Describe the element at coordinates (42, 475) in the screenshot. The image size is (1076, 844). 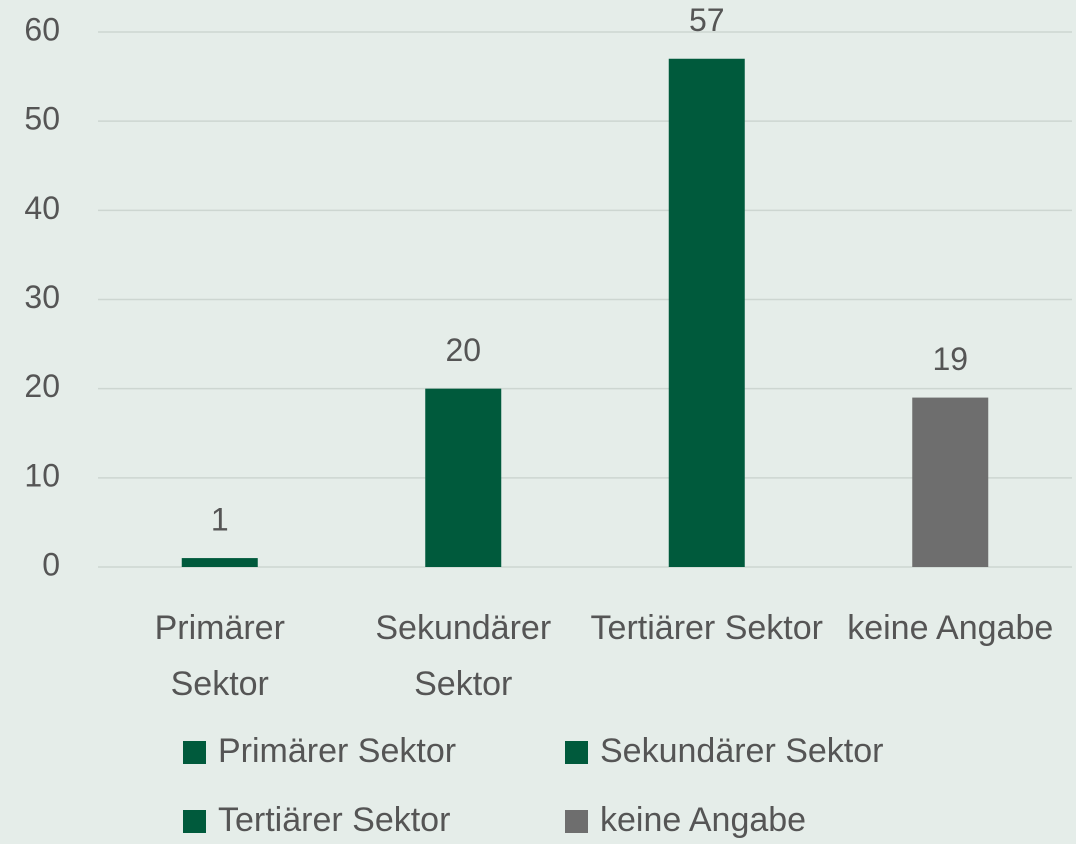
I see `y-tick-label: 10` at that location.